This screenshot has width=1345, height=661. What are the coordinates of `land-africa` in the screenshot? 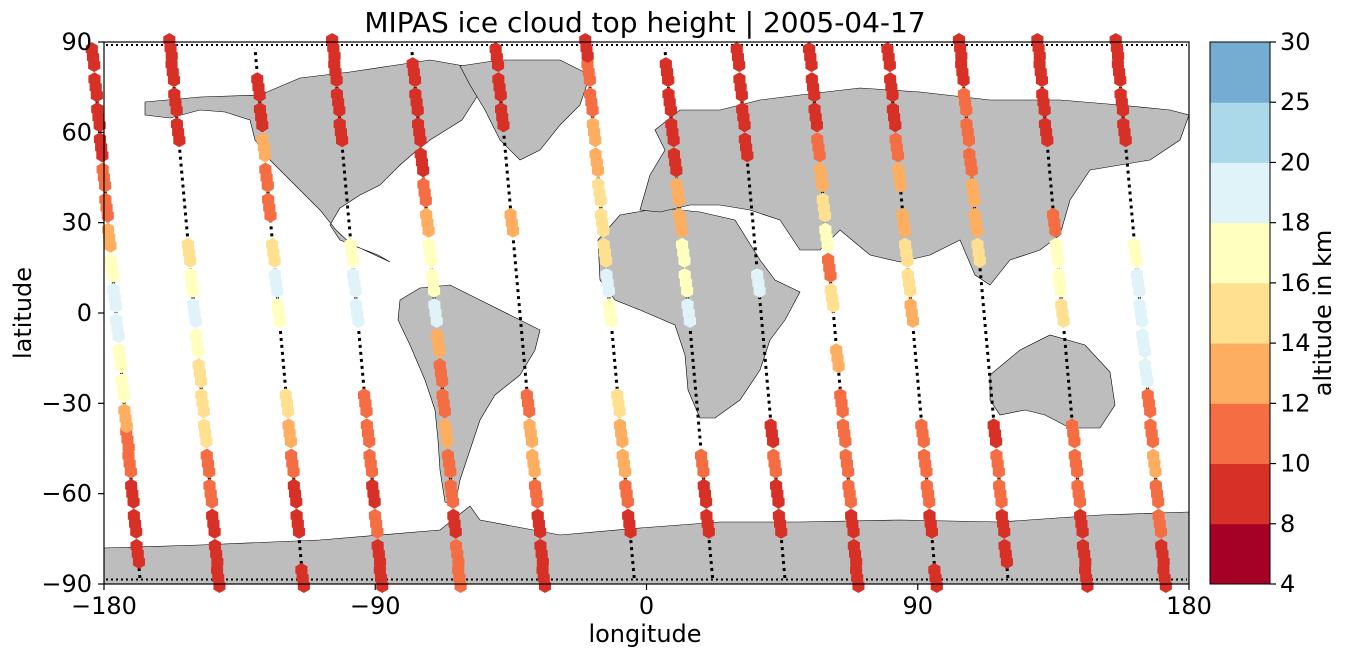 It's located at (699, 313).